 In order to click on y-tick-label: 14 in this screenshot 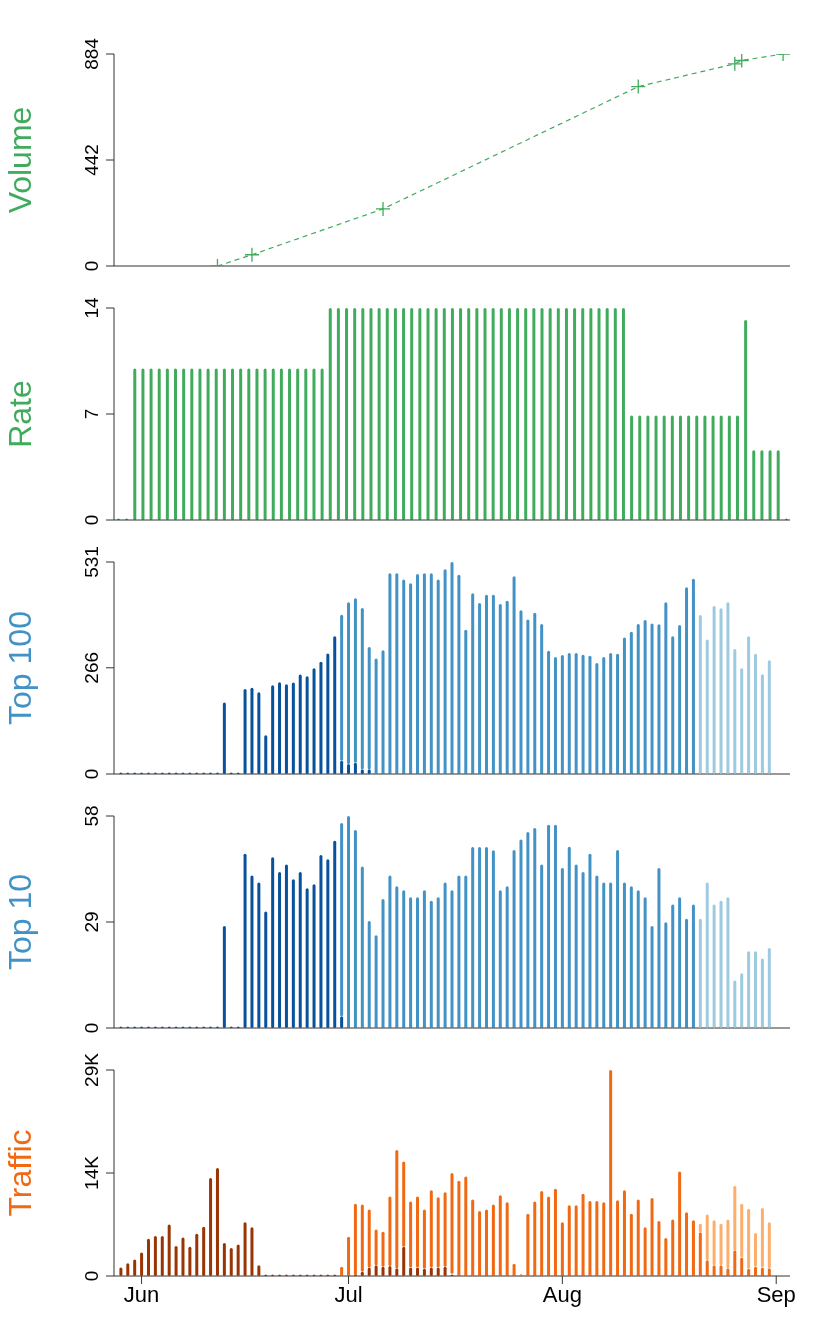, I will do `click(91, 308)`.